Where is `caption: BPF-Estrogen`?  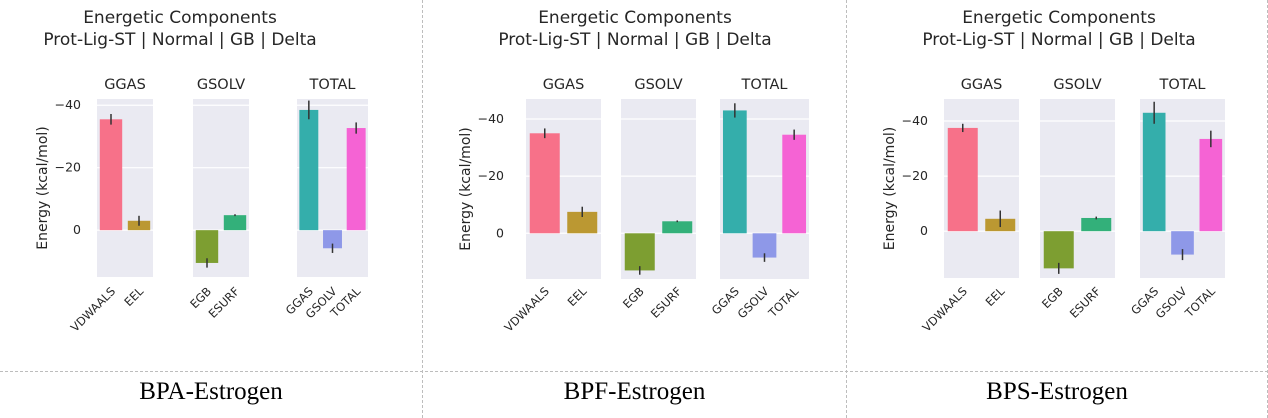
caption: BPF-Estrogen is located at coordinates (634, 391).